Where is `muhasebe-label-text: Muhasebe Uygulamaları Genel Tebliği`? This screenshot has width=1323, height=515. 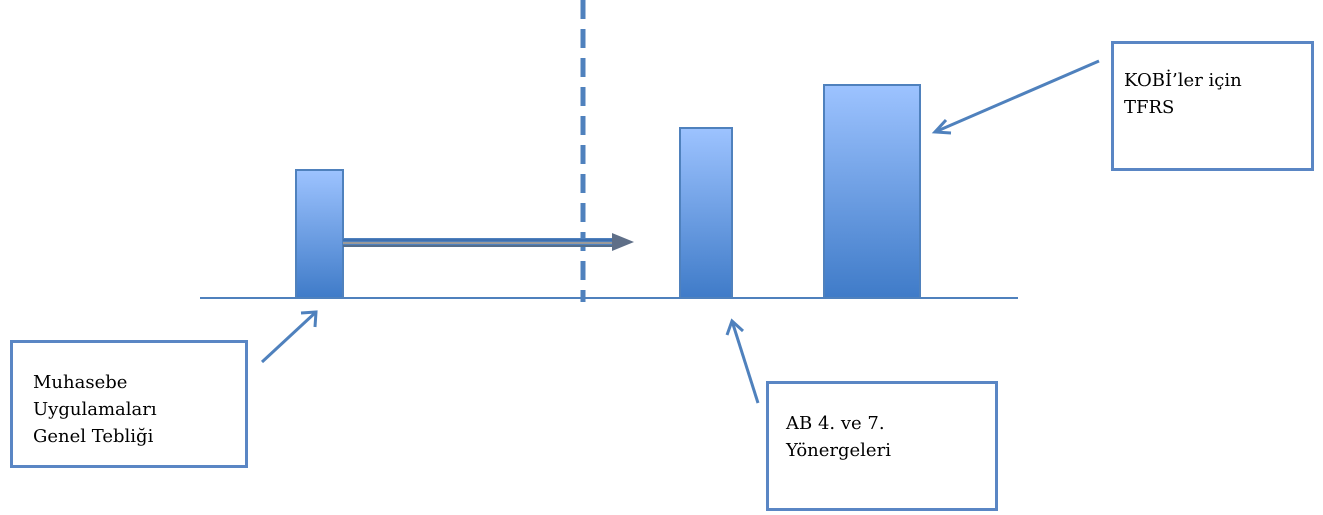
muhasebe-label-text: Muhasebe Uygulamaları Genel Tebliği is located at coordinates (95, 409).